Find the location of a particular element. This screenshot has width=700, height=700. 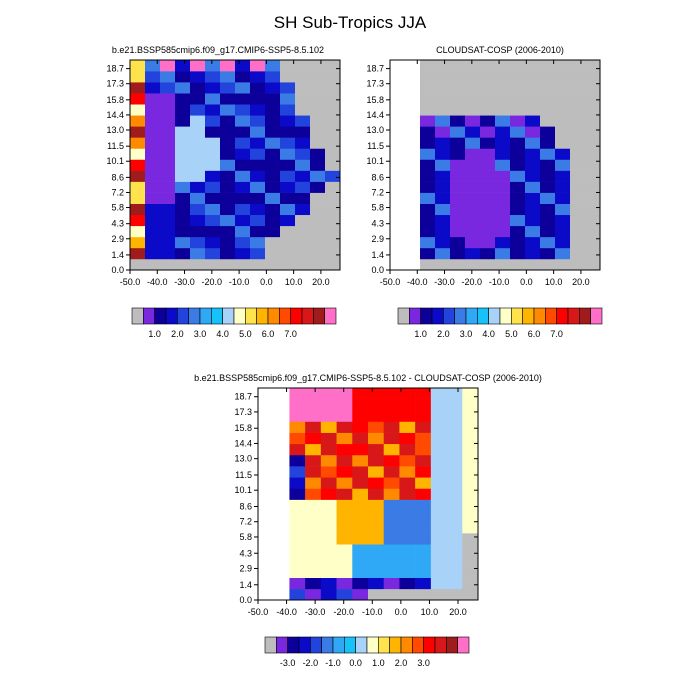

x-tick-label: -10.0 is located at coordinates (372, 612).